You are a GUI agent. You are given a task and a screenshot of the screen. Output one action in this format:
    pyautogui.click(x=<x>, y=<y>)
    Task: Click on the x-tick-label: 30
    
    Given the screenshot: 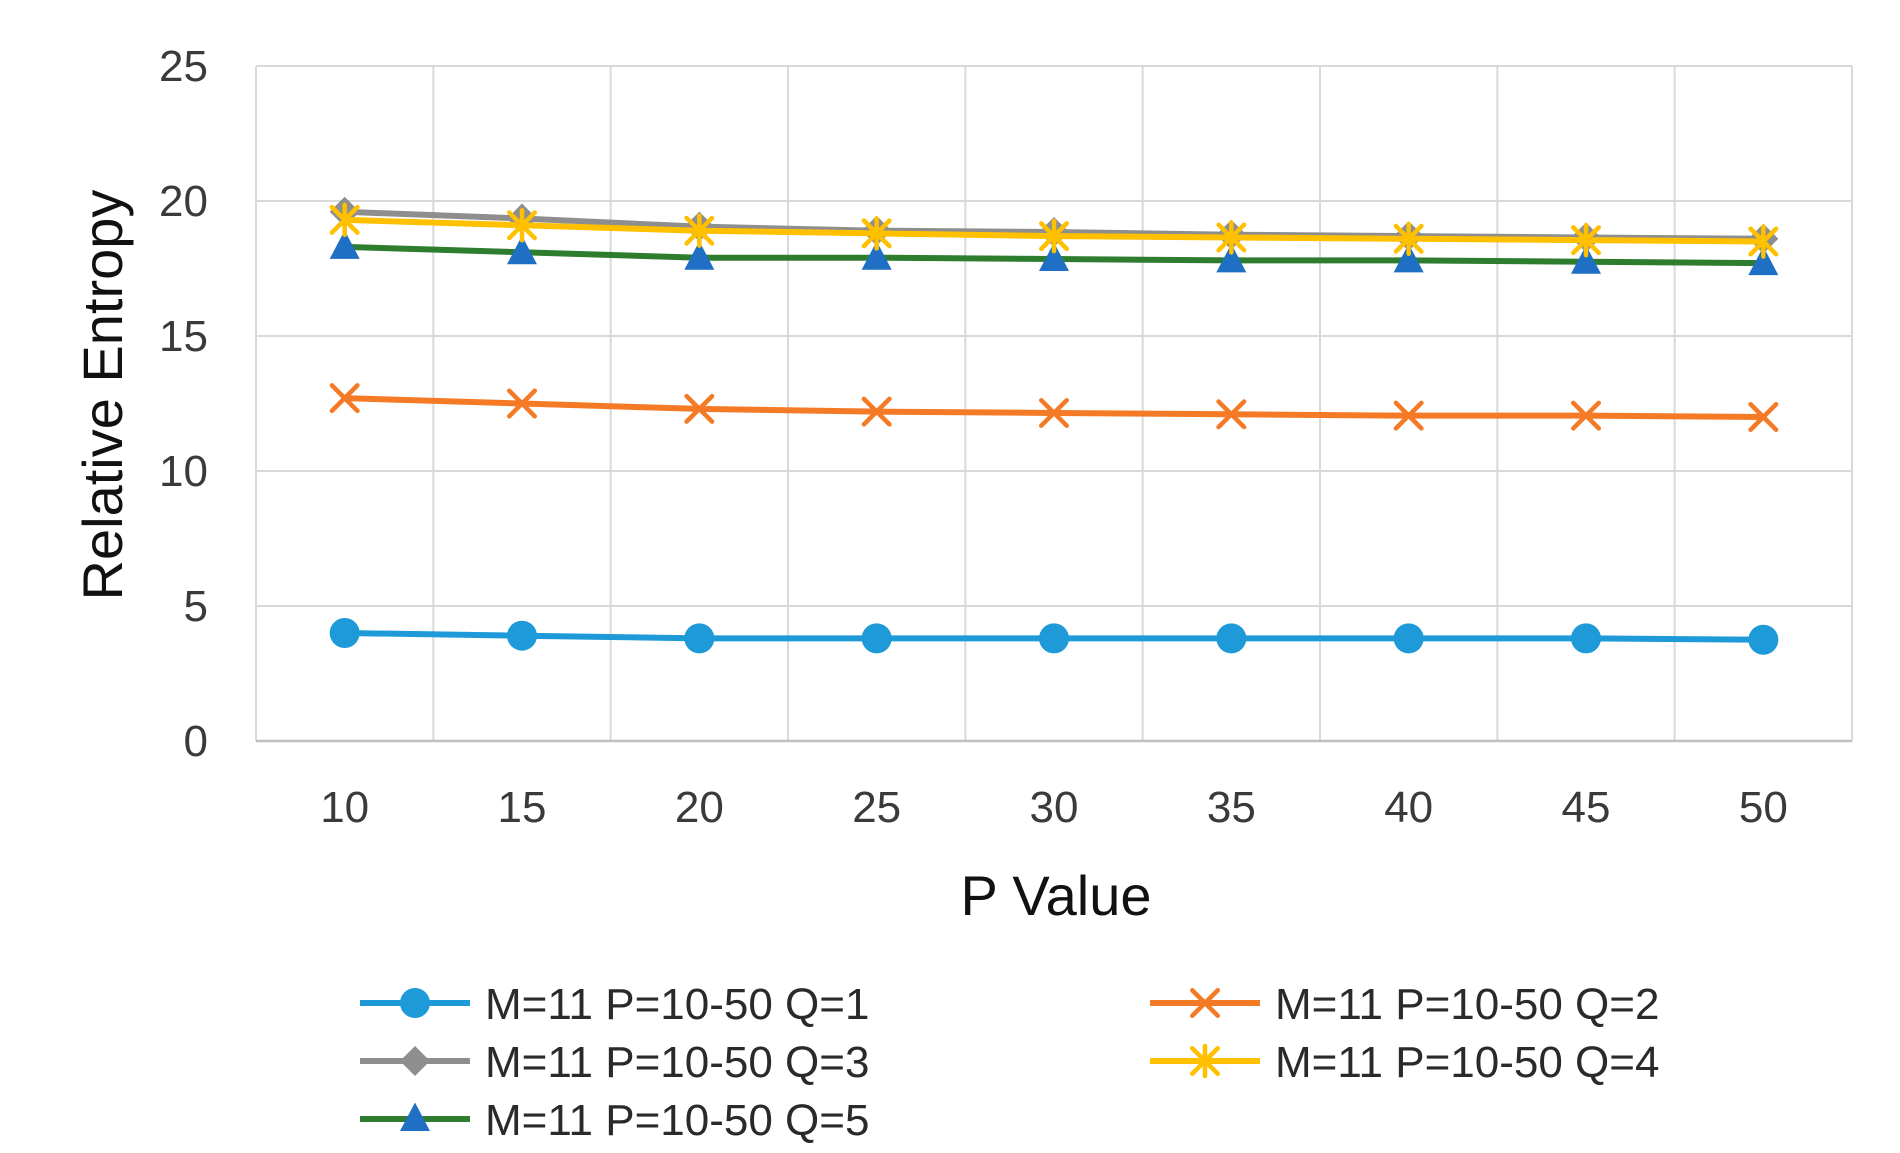 What is the action you would take?
    pyautogui.click(x=1054, y=807)
    